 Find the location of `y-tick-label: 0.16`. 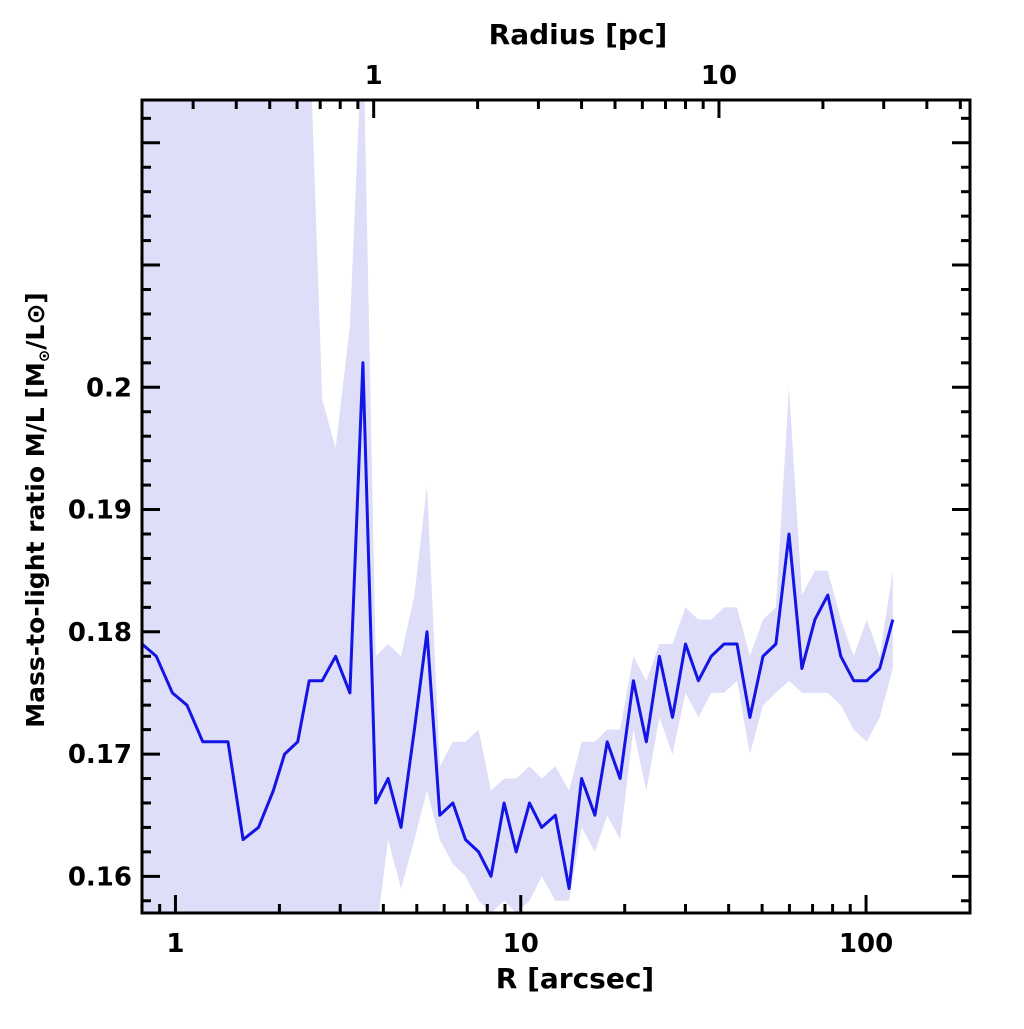

y-tick-label: 0.16 is located at coordinates (100, 877).